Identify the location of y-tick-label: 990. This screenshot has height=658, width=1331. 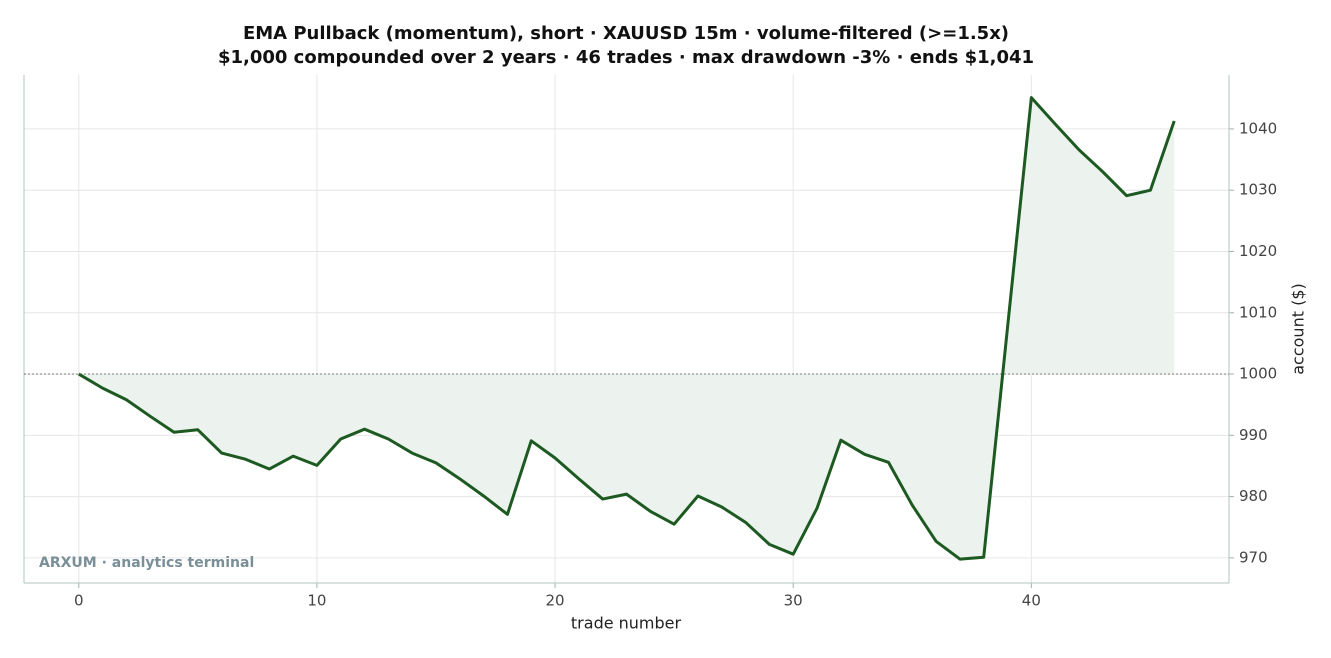
(1253, 435).